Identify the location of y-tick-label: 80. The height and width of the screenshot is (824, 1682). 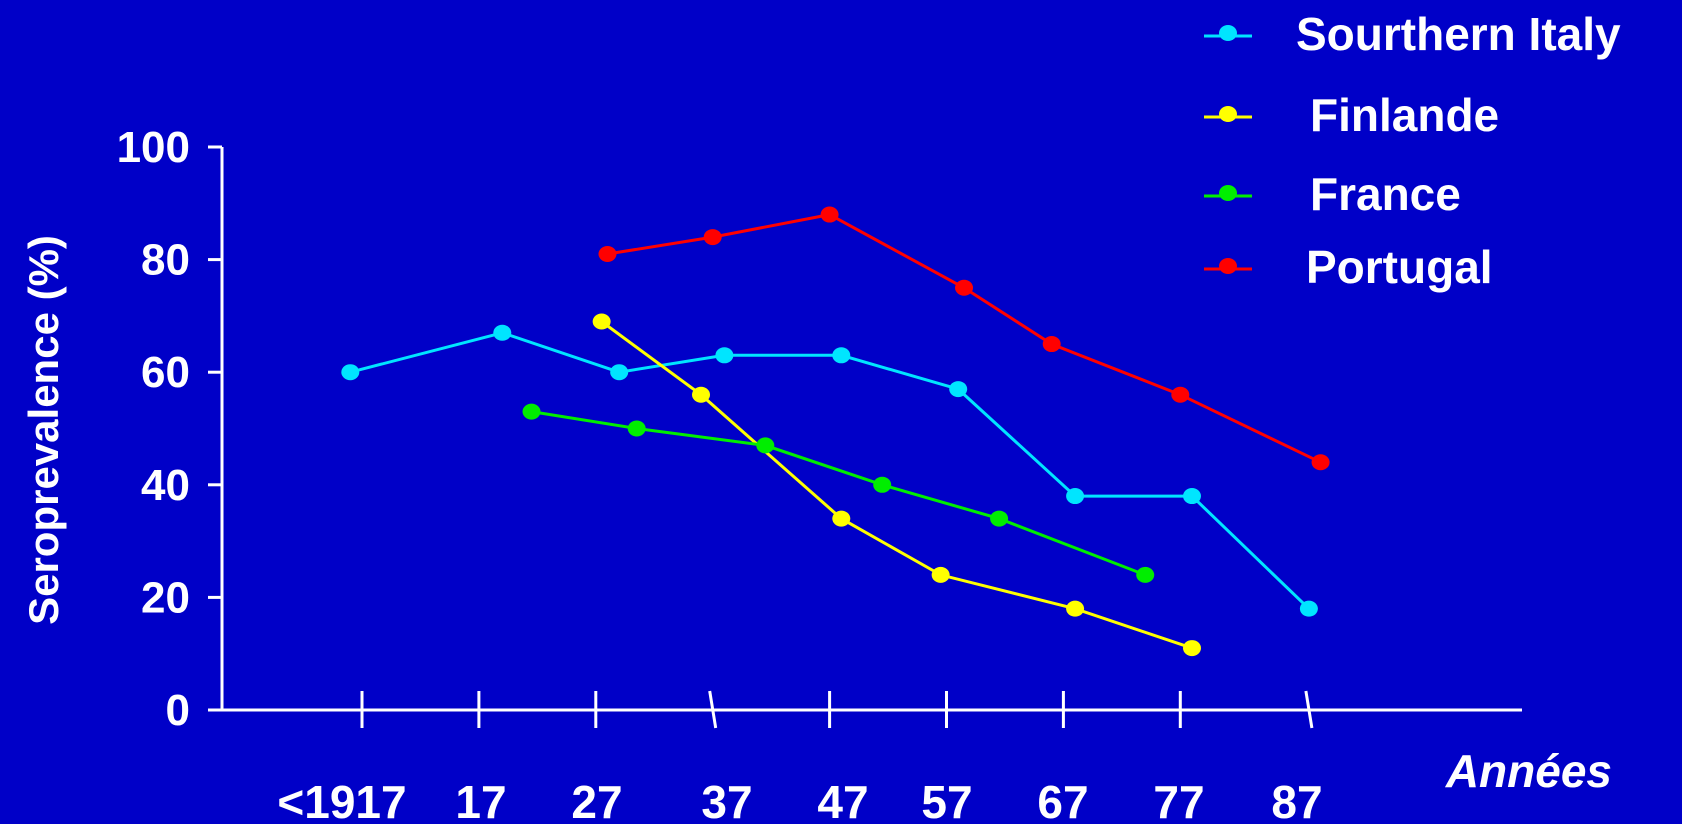
(165, 260).